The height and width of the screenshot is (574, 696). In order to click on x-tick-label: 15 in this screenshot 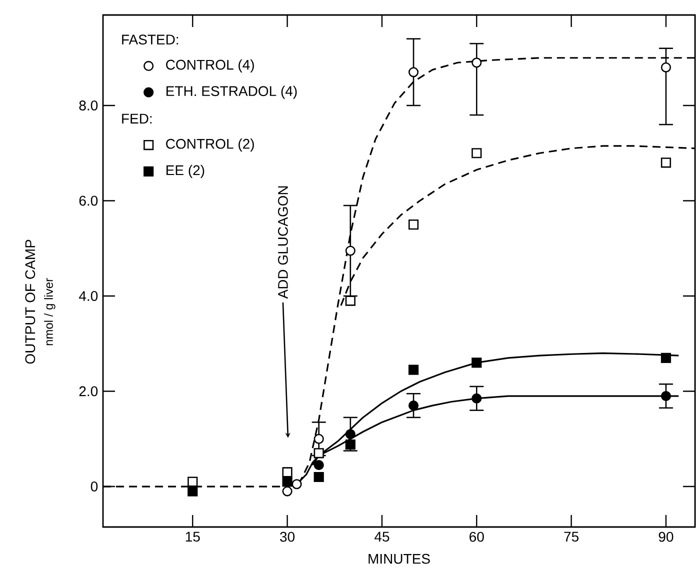, I will do `click(193, 537)`.